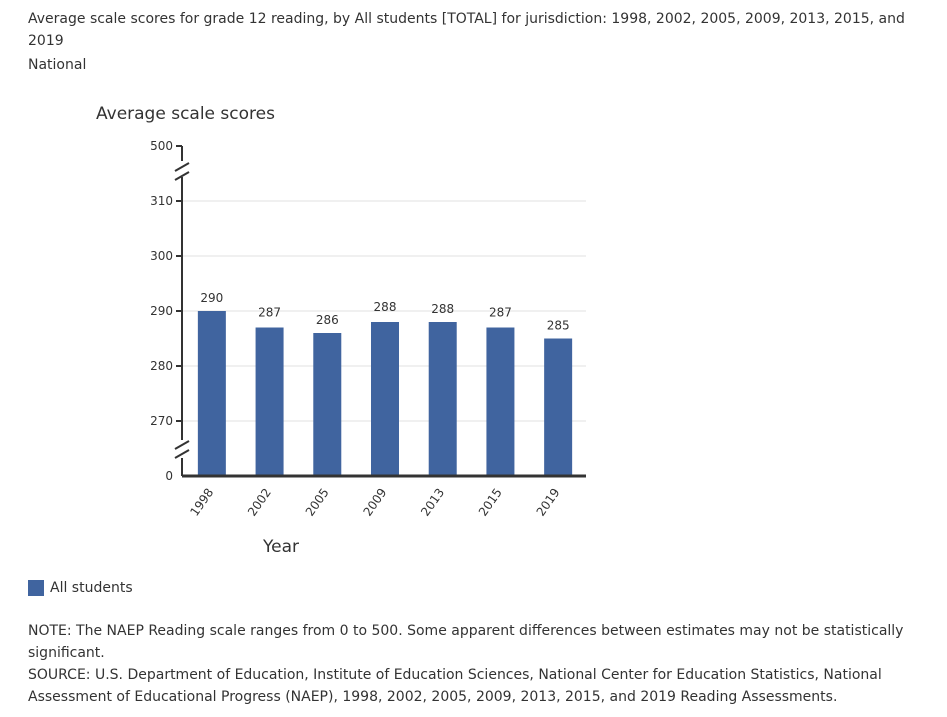 This screenshot has width=947, height=717. What do you see at coordinates (57, 65) in the screenshot?
I see `jurisdiction-label: National` at bounding box center [57, 65].